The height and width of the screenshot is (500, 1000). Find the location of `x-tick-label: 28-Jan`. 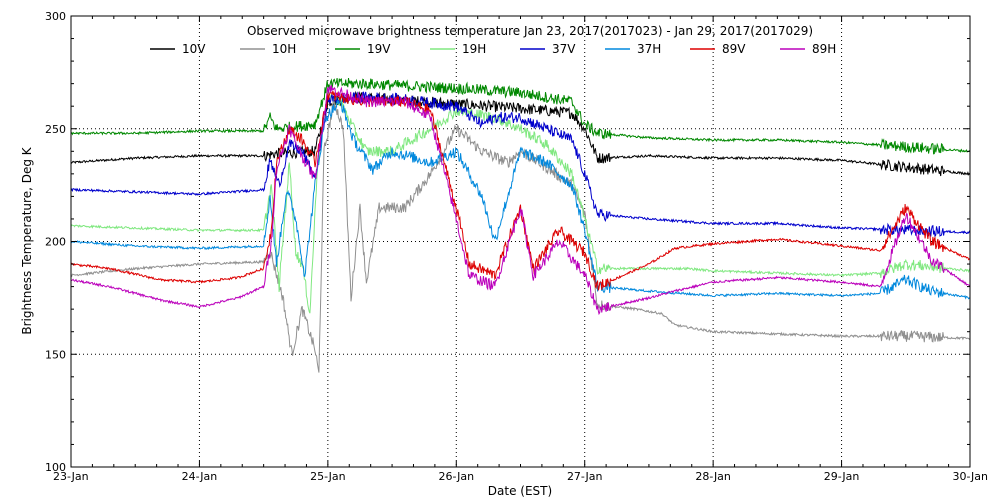

x-tick-label: 28-Jan is located at coordinates (713, 476).